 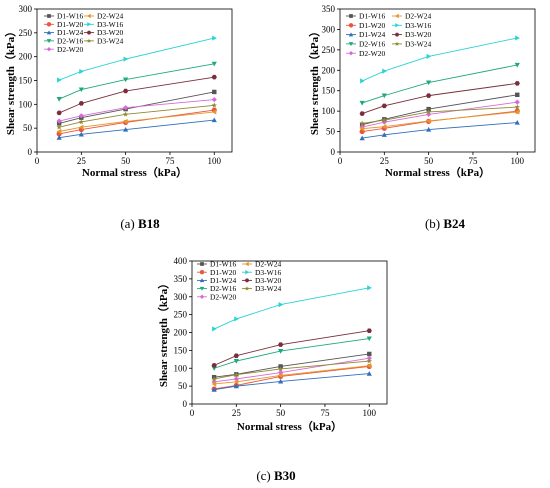 I want to click on panel-caption: (a) B18, so click(x=140, y=223).